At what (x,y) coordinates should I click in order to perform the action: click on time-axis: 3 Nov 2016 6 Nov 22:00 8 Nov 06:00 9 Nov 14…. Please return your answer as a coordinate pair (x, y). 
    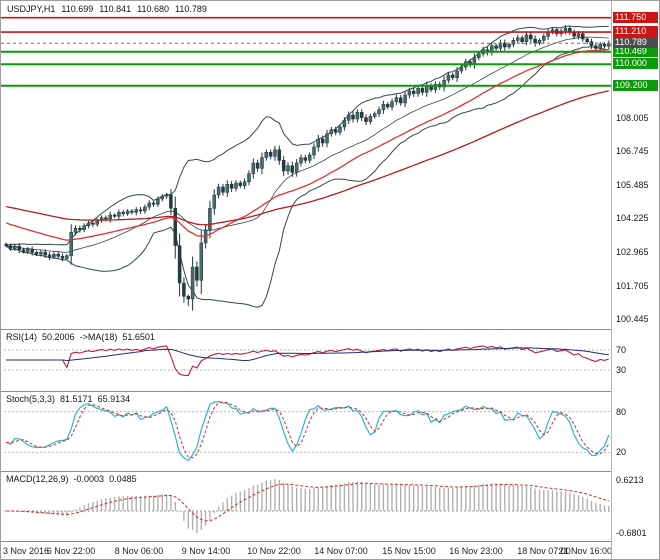
    Looking at the image, I should click on (307, 550).